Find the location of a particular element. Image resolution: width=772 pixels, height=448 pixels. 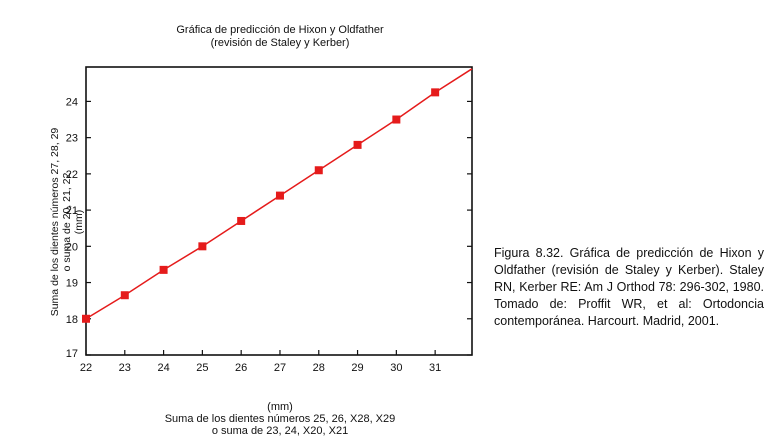

x-axis-label-line-3: o suma de 23, 24, X20, X21 is located at coordinates (280, 431).